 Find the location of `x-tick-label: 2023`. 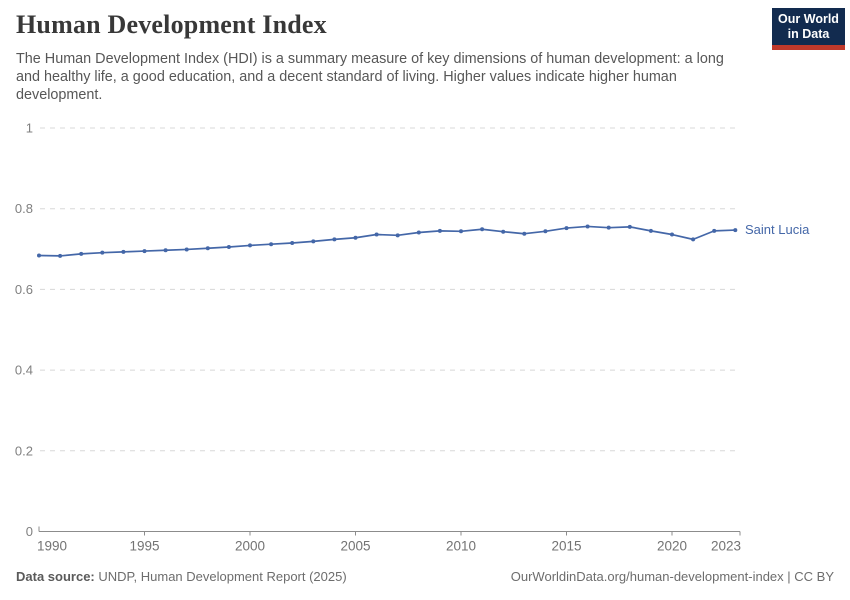

x-tick-label: 2023 is located at coordinates (726, 546).